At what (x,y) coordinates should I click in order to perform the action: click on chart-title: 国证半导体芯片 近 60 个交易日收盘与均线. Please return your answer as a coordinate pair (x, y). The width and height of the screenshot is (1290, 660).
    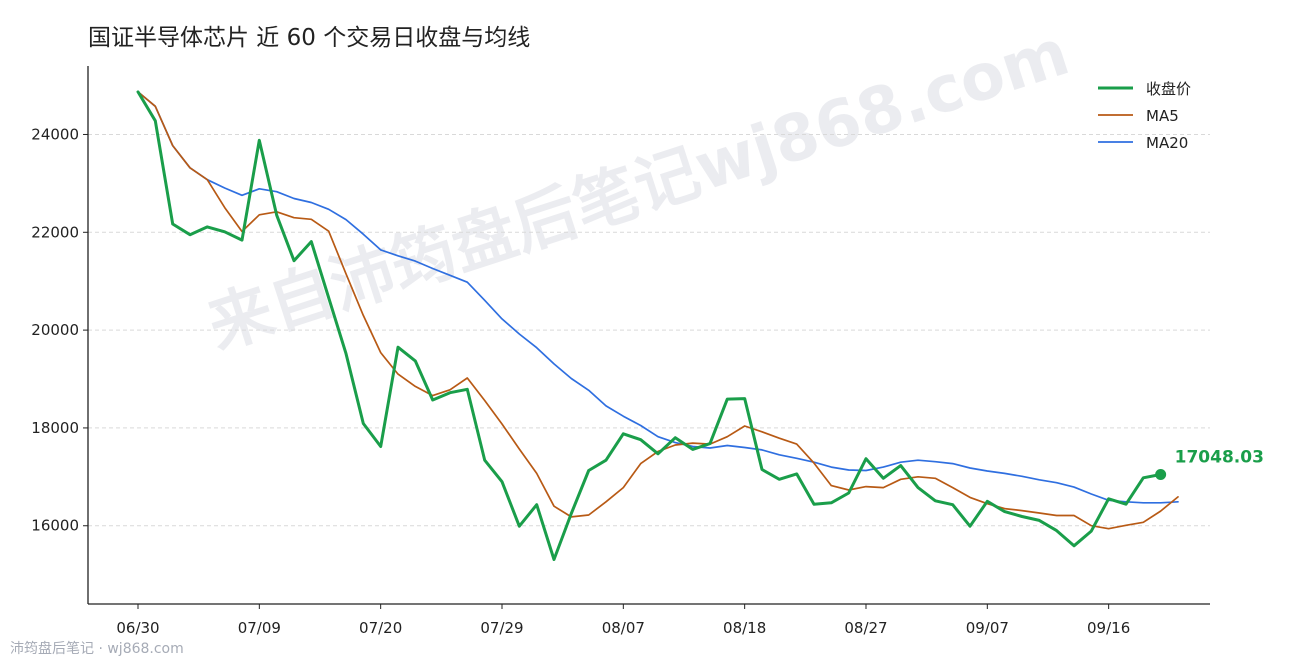
    Looking at the image, I should click on (309, 38).